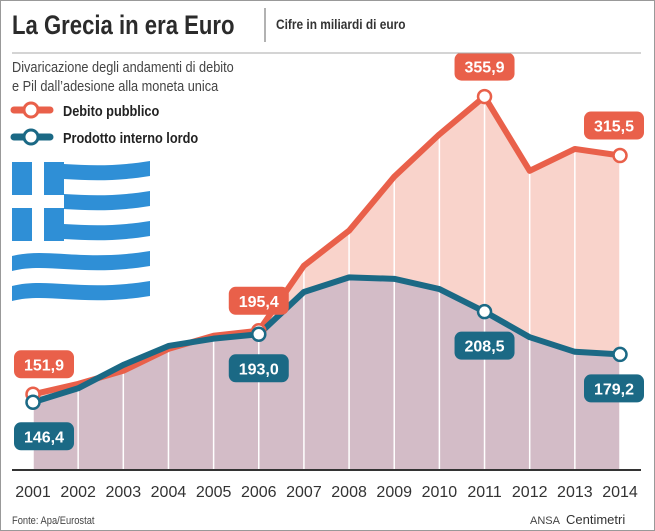 Image resolution: width=655 pixels, height=531 pixels. Describe the element at coordinates (81, 231) in the screenshot. I see `greece-flag-icon` at that location.